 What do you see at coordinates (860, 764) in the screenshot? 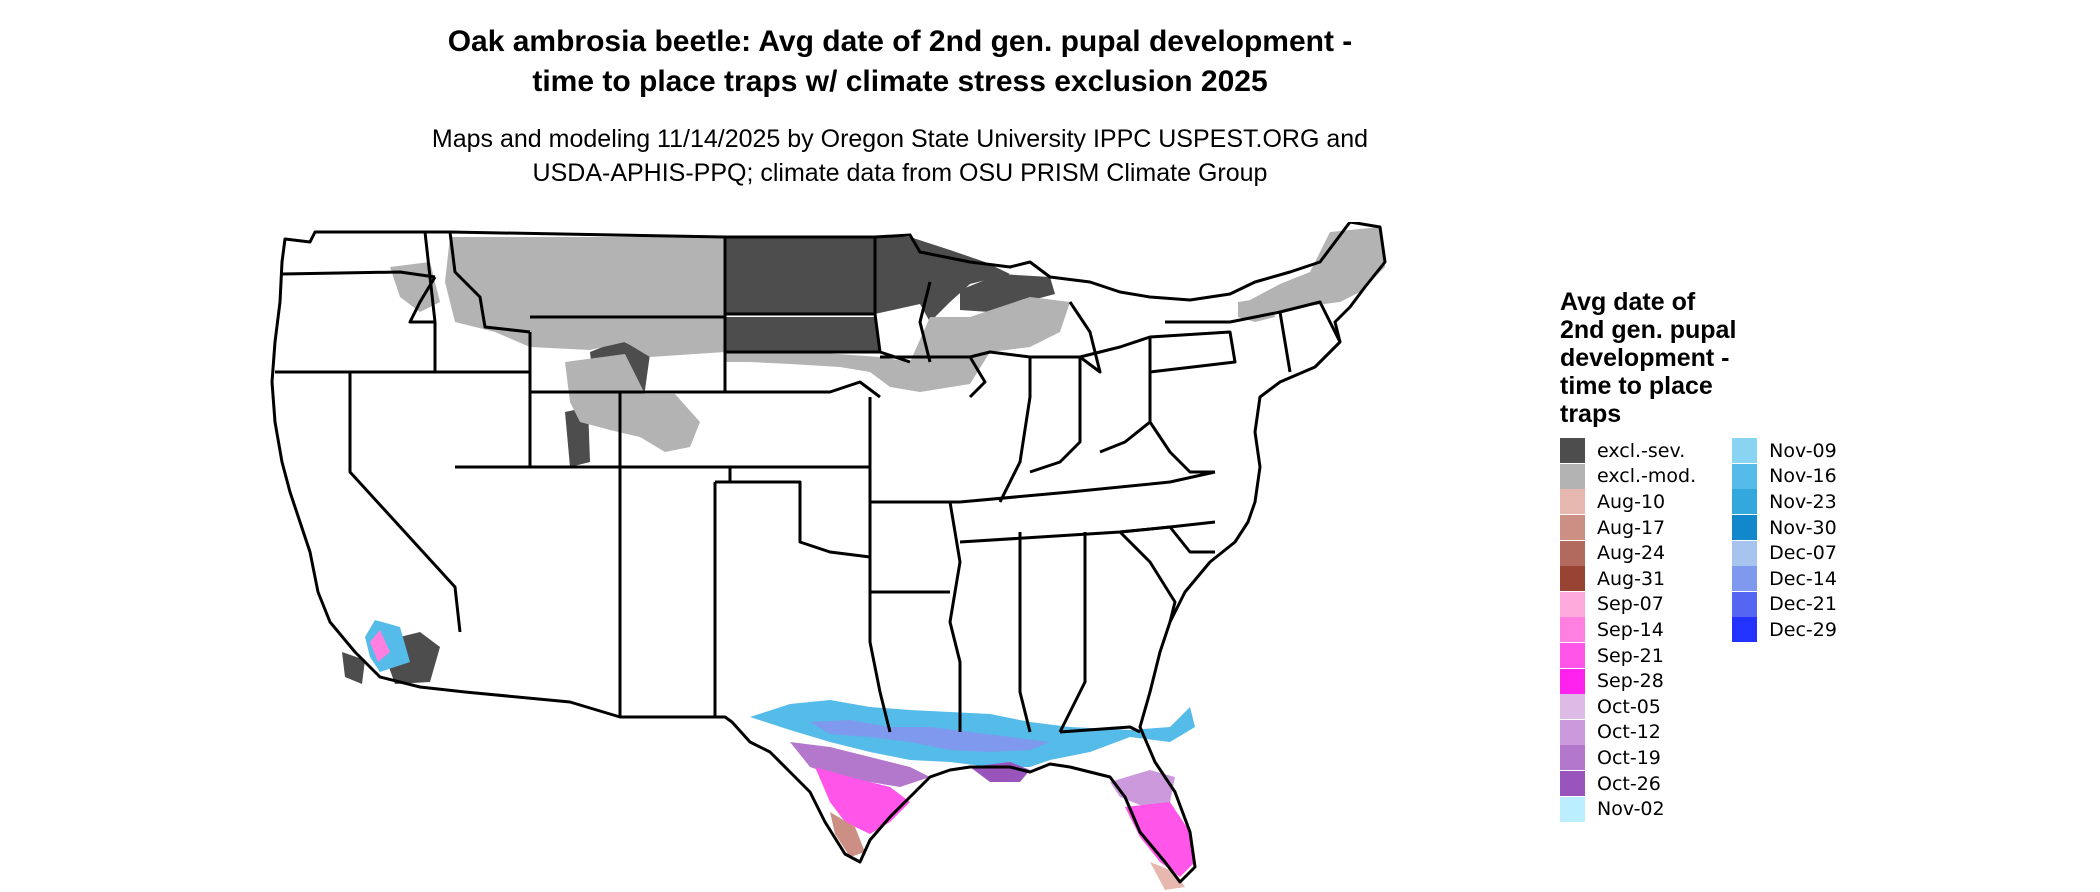
I see `region-texas-oct` at bounding box center [860, 764].